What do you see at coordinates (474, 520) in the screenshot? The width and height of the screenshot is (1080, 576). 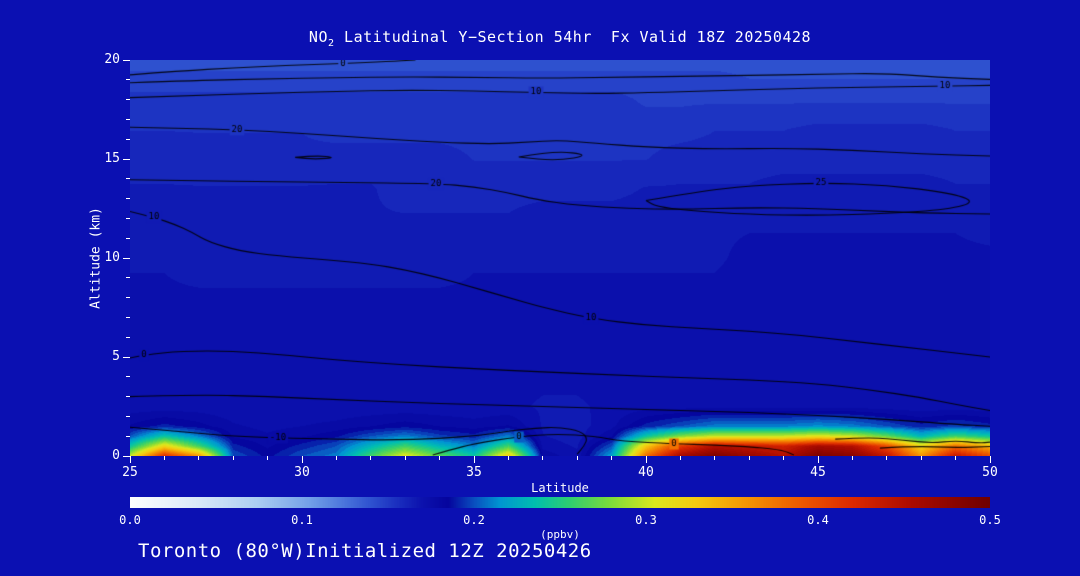 I see `colorbar-tick-label: 0.2` at bounding box center [474, 520].